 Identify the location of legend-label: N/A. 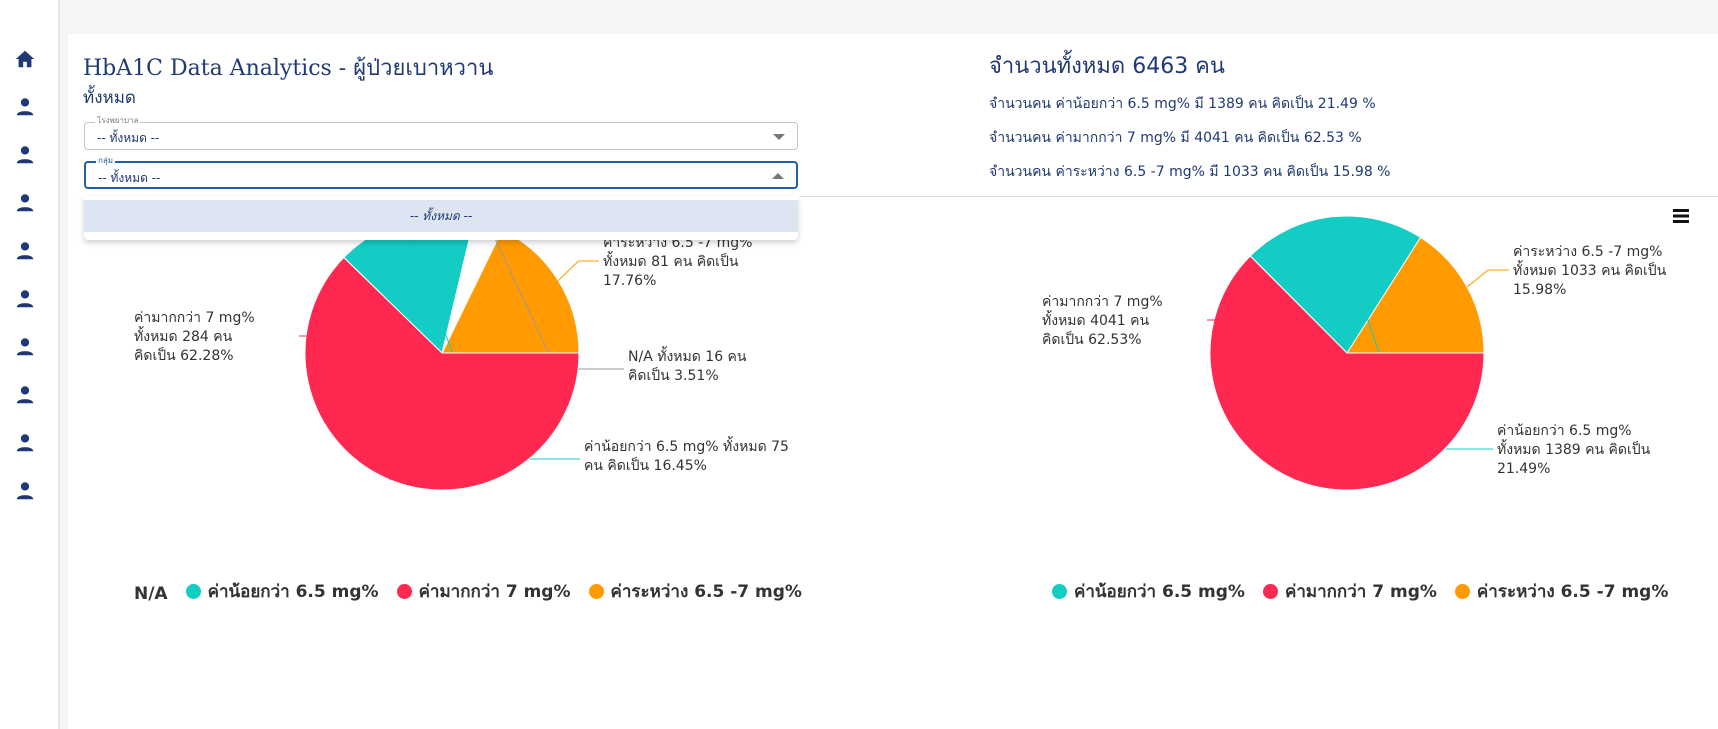
(151, 594).